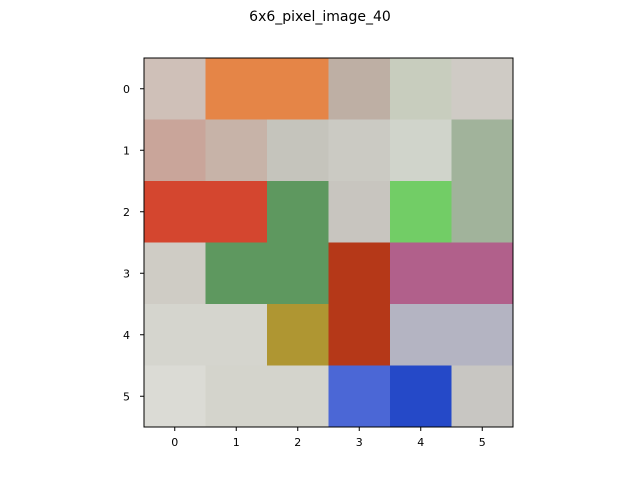 This screenshot has width=640, height=480. Describe the element at coordinates (126, 150) in the screenshot. I see `y-tick-label: 1` at that location.